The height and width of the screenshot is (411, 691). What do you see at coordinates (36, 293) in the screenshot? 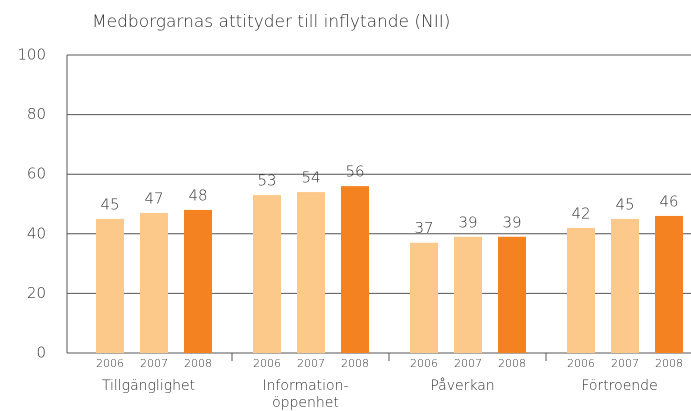
I see `y-tick-label: 20` at bounding box center [36, 293].